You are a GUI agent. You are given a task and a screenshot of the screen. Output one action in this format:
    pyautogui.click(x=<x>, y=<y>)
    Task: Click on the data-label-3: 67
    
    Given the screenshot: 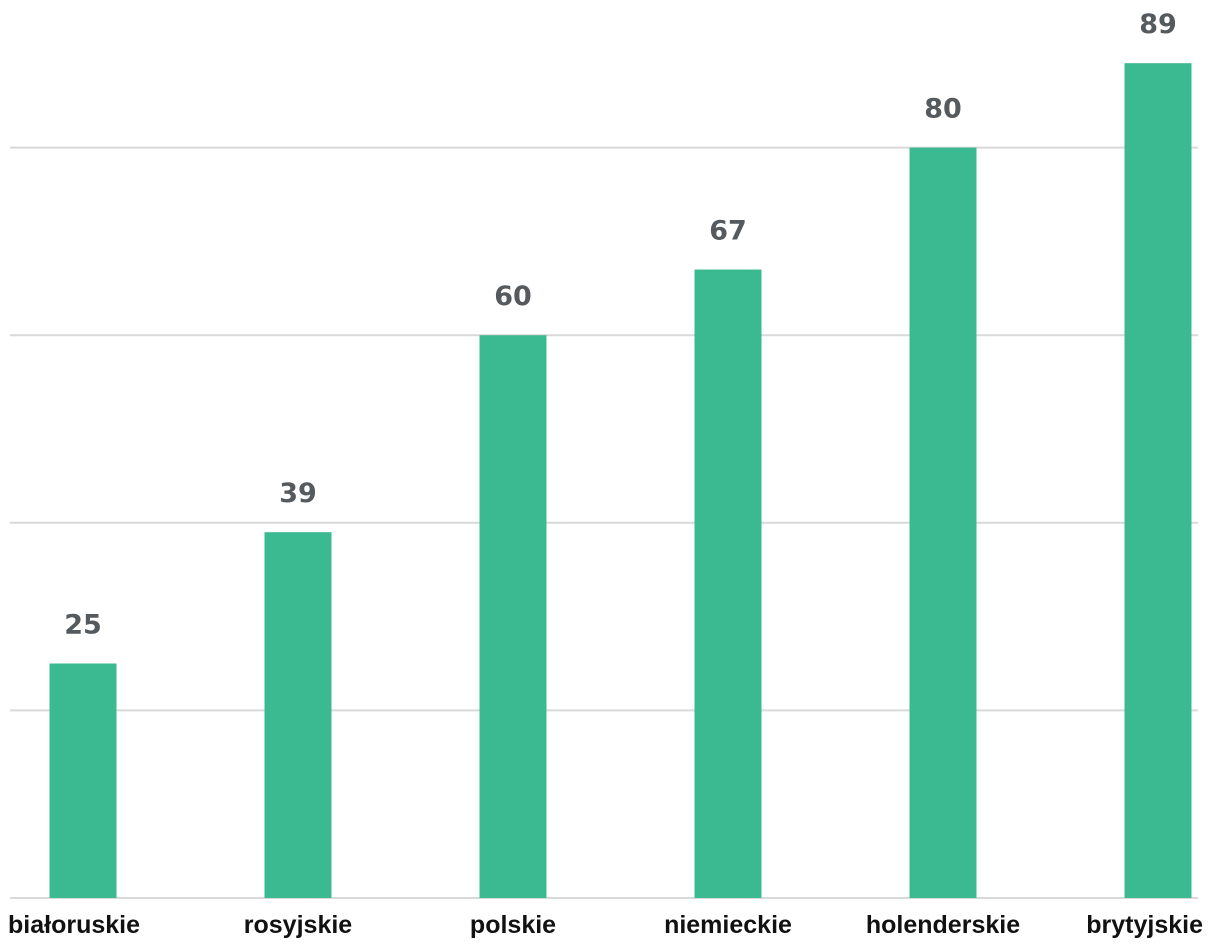 What is the action you would take?
    pyautogui.click(x=728, y=231)
    